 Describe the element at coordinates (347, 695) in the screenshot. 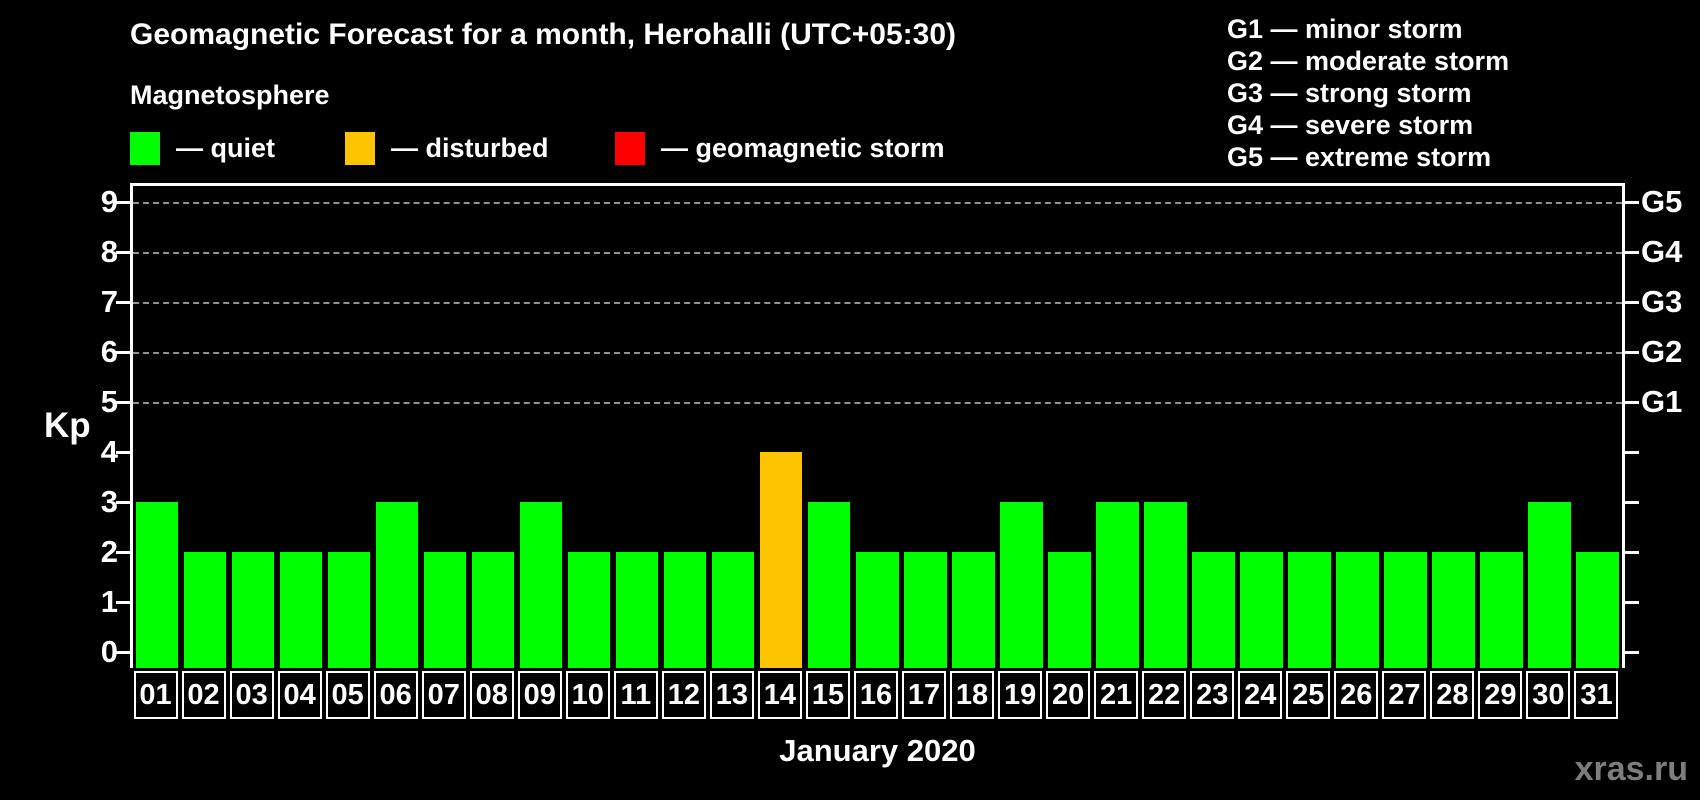

I see `day-label-05: 05` at that location.